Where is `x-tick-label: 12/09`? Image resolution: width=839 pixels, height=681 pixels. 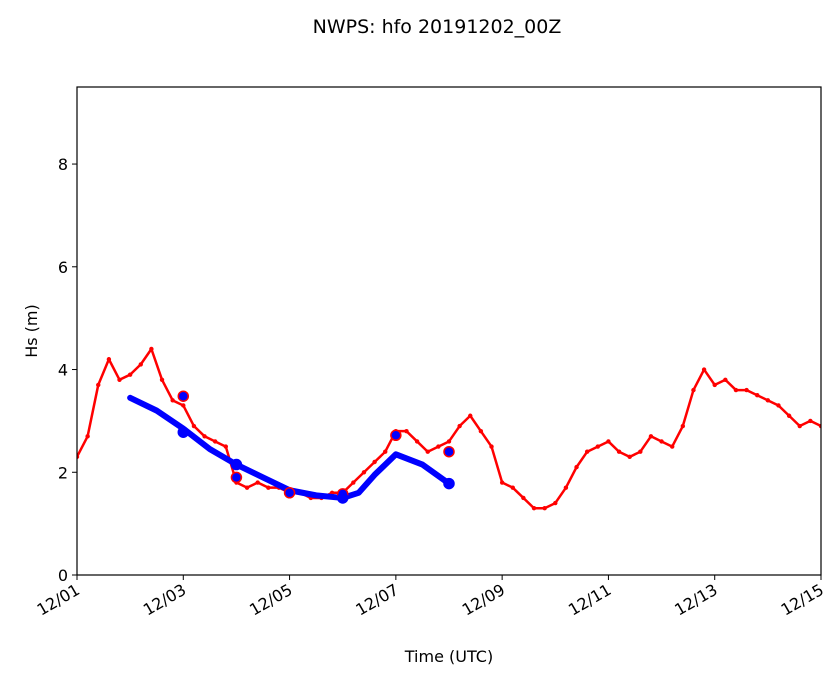
x-tick-label: 12/09 is located at coordinates (483, 600).